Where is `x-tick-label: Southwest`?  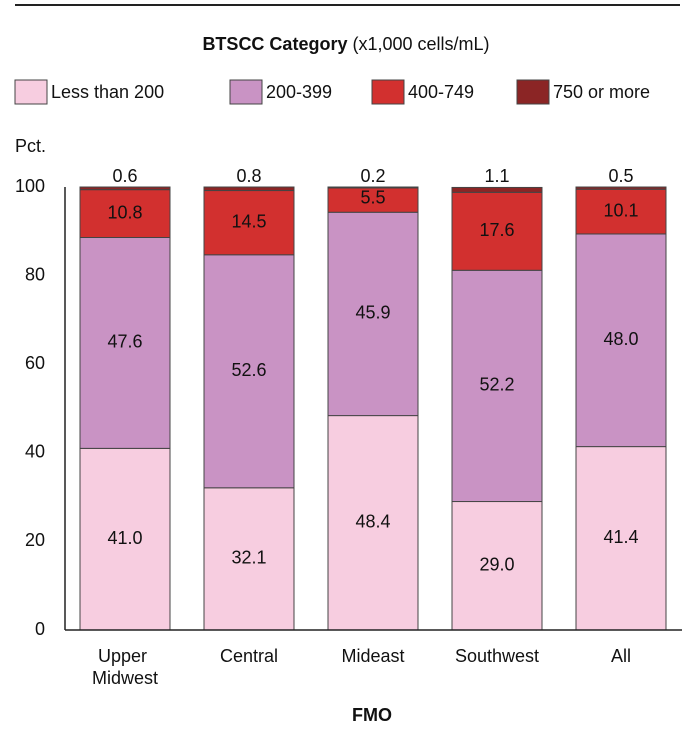 x-tick-label: Southwest is located at coordinates (497, 656).